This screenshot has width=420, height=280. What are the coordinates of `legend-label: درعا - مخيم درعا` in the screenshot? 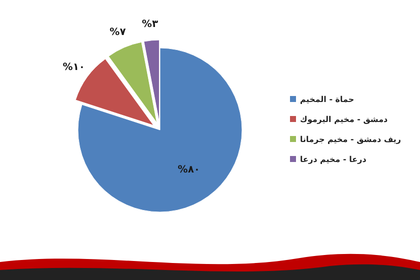 It's located at (333, 159).